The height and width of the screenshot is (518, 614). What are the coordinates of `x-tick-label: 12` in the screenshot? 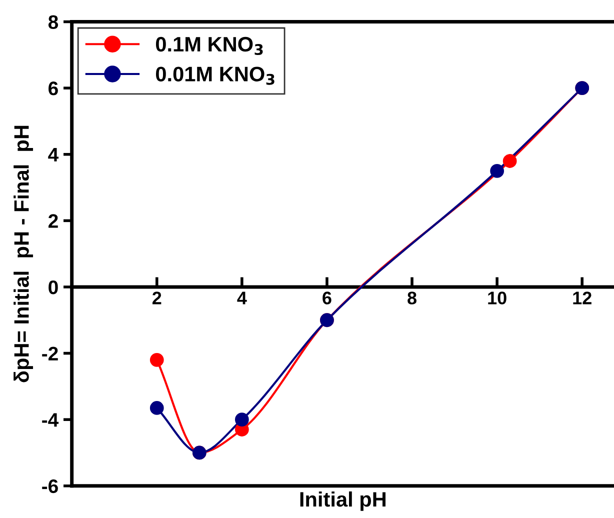 It's located at (582, 298).